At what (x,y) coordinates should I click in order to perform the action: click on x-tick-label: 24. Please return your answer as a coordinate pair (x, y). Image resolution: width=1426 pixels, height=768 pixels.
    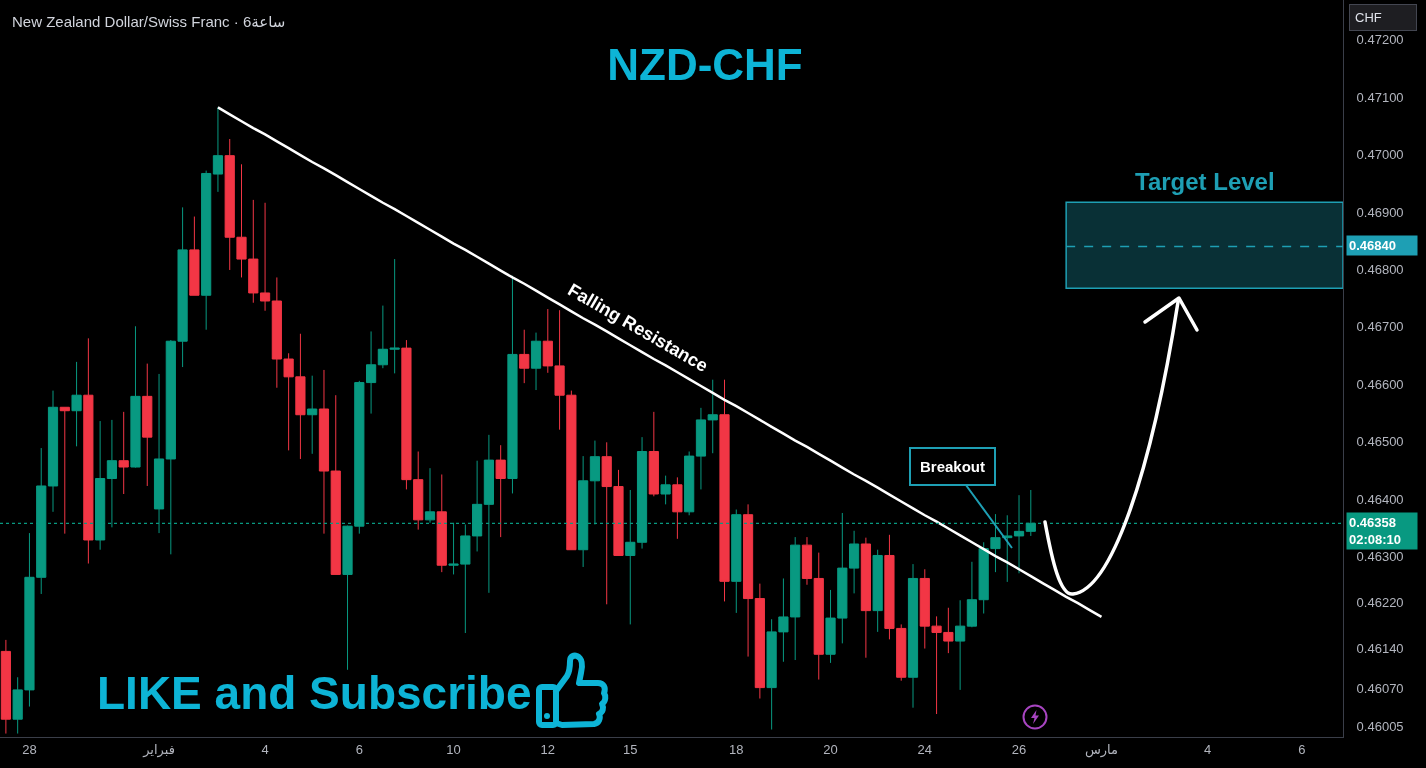
    Looking at the image, I should click on (925, 749).